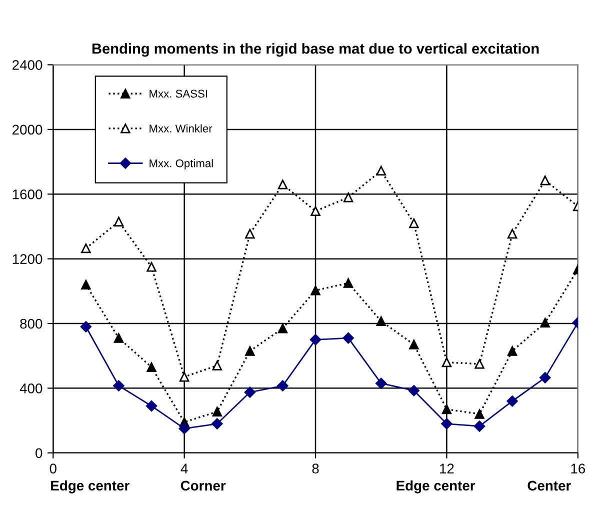  I want to click on text: Corner, so click(203, 485).